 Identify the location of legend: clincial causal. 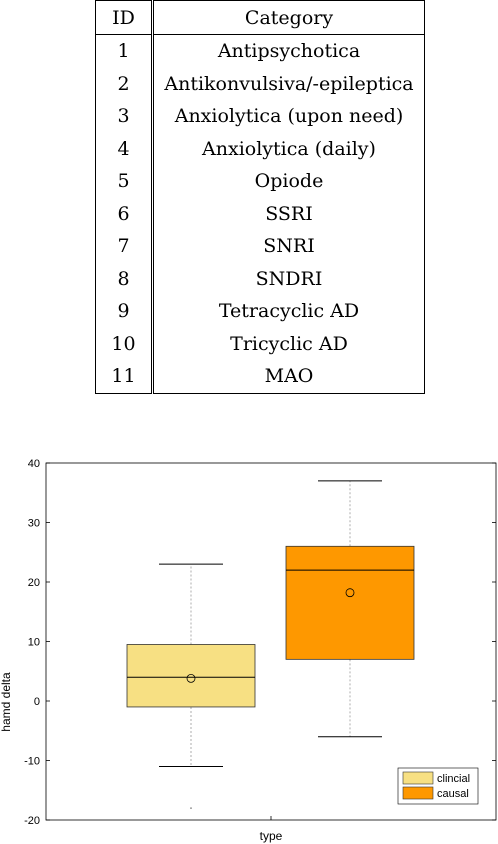
(438, 786).